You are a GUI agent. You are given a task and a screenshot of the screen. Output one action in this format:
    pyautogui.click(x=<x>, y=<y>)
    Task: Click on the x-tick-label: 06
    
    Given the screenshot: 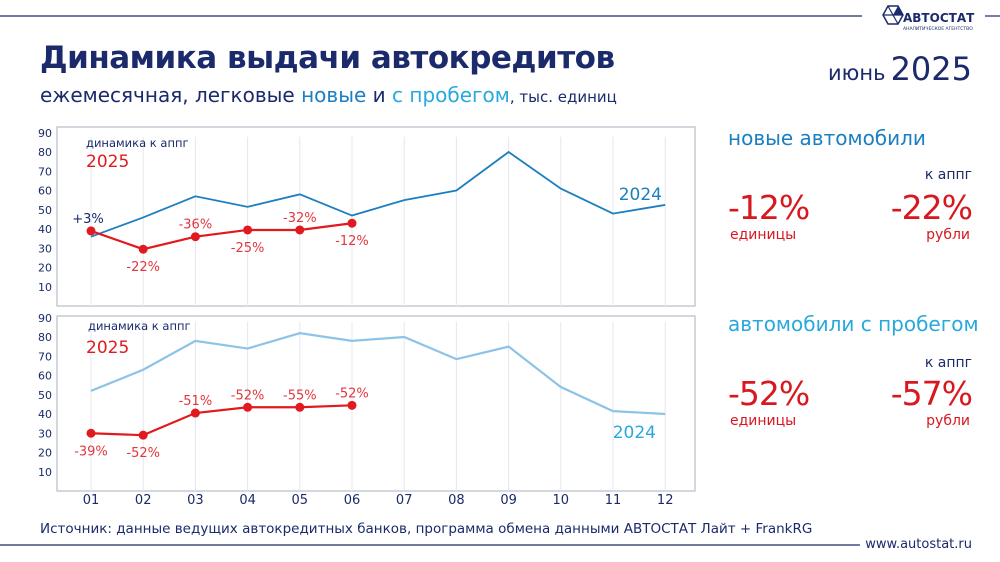 What is the action you would take?
    pyautogui.click(x=352, y=500)
    